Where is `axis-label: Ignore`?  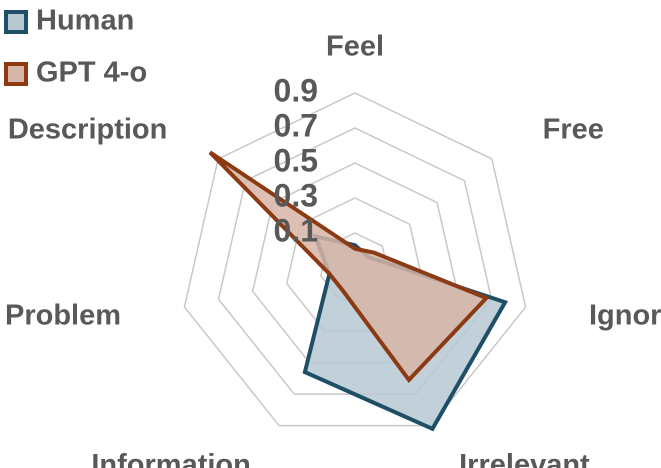
axis-label: Ignore is located at coordinates (625, 316).